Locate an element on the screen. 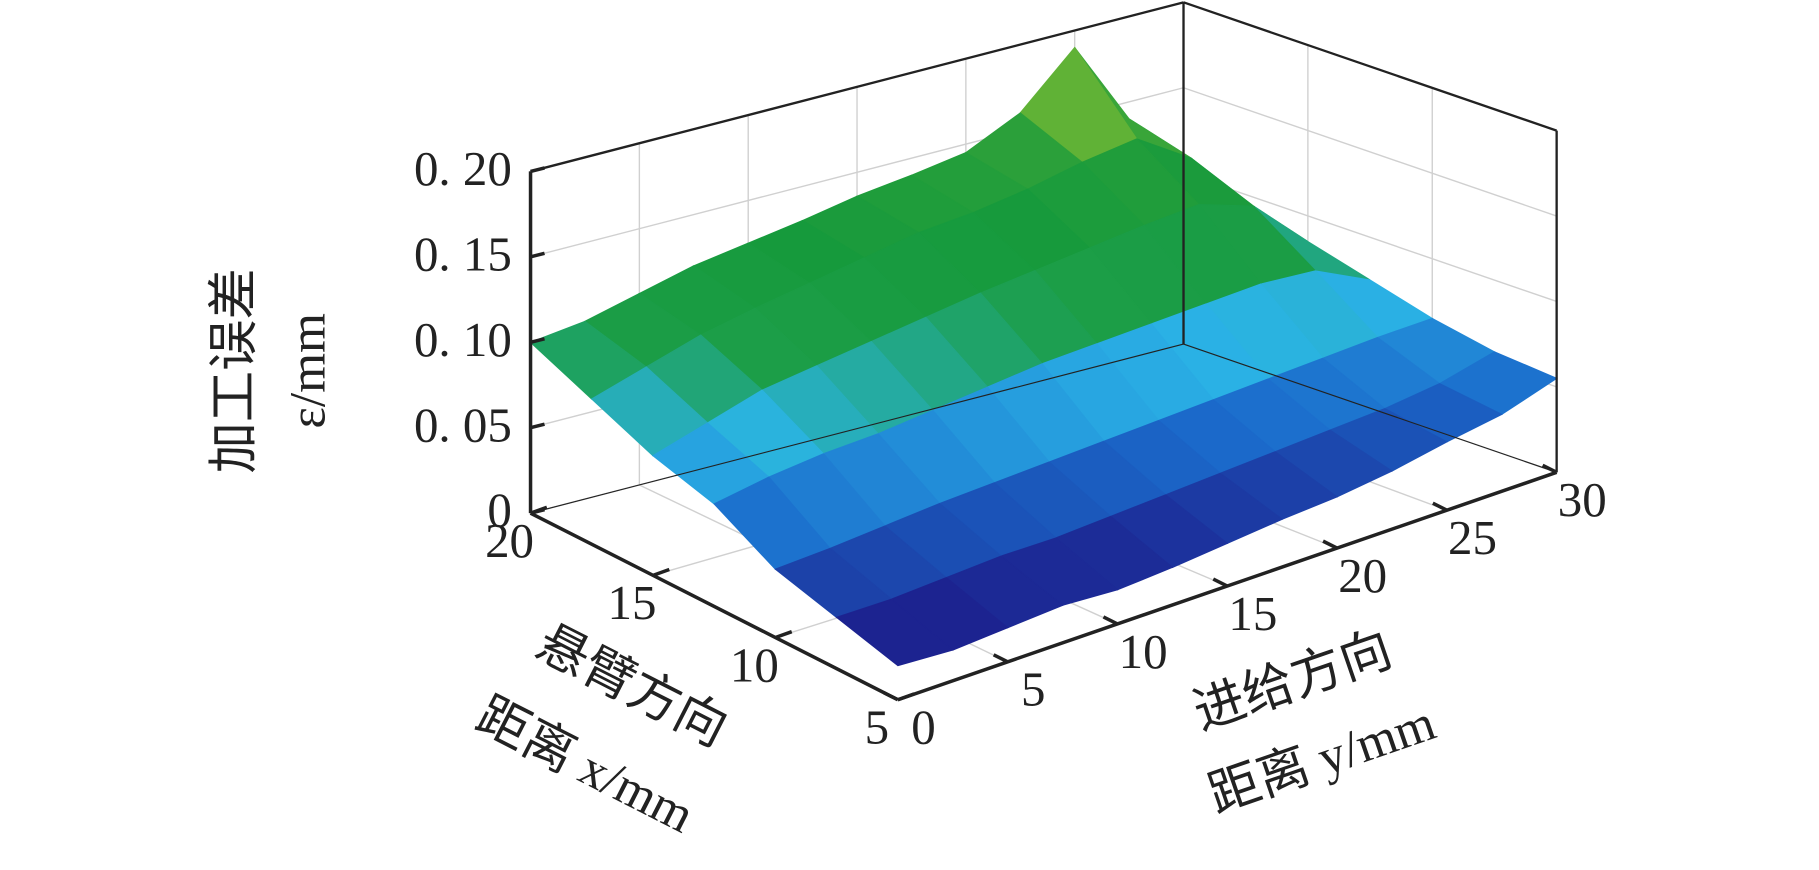 The width and height of the screenshot is (1819, 870). x-tick-label: 5 is located at coordinates (877, 727).